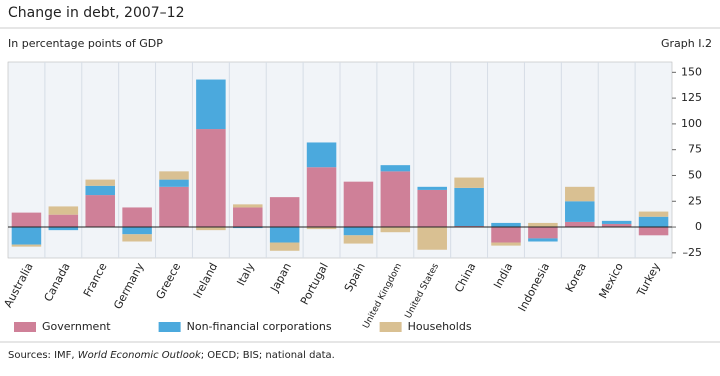  I want to click on x-tick-label: Japan, so click(281, 278).